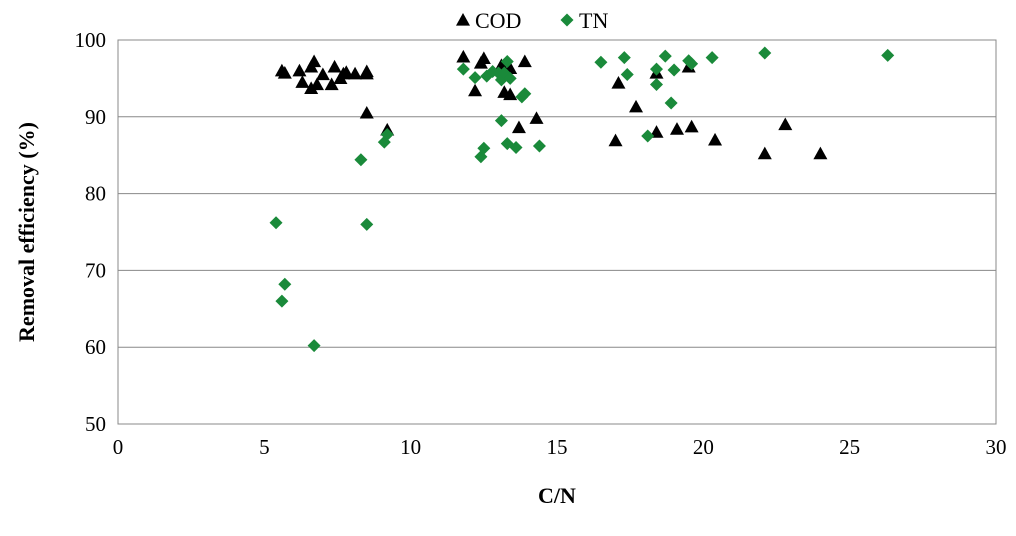  What do you see at coordinates (551, 104) in the screenshot?
I see `series-cod` at bounding box center [551, 104].